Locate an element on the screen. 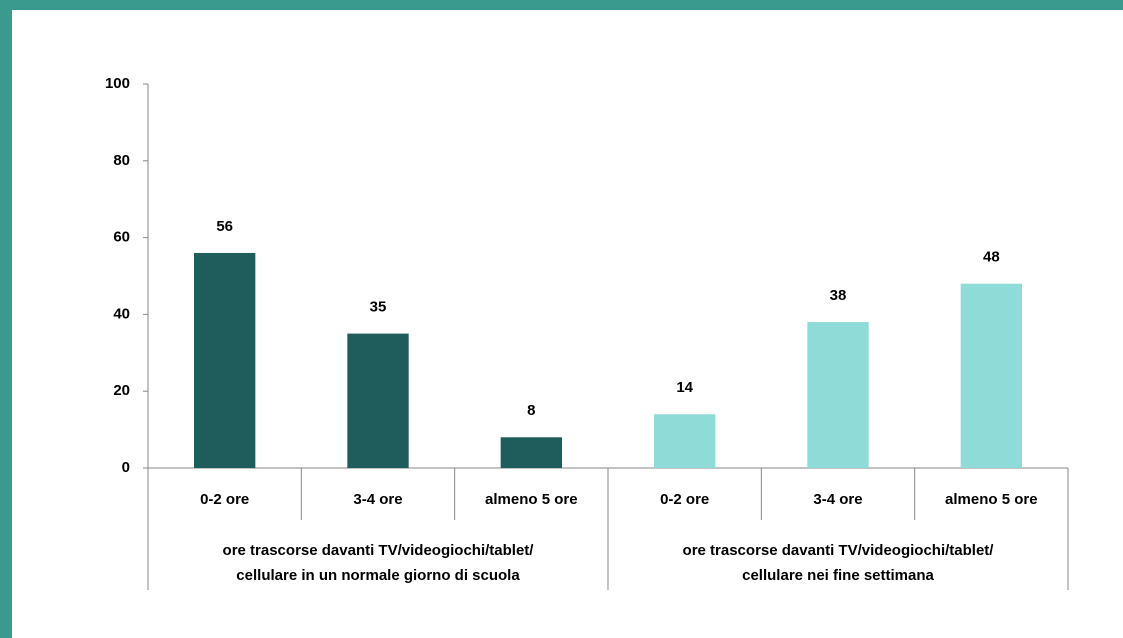 Image resolution: width=1123 pixels, height=638 pixels. frame-top is located at coordinates (561, 5).